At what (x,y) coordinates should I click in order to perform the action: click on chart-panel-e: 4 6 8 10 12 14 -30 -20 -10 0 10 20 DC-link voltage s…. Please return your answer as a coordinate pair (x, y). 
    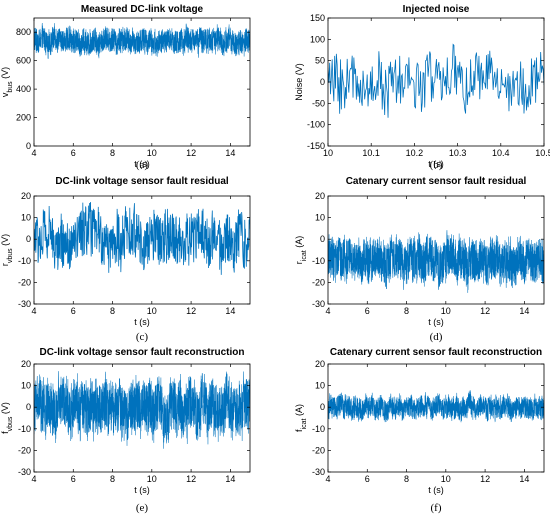
    Looking at the image, I should click on (125, 430).